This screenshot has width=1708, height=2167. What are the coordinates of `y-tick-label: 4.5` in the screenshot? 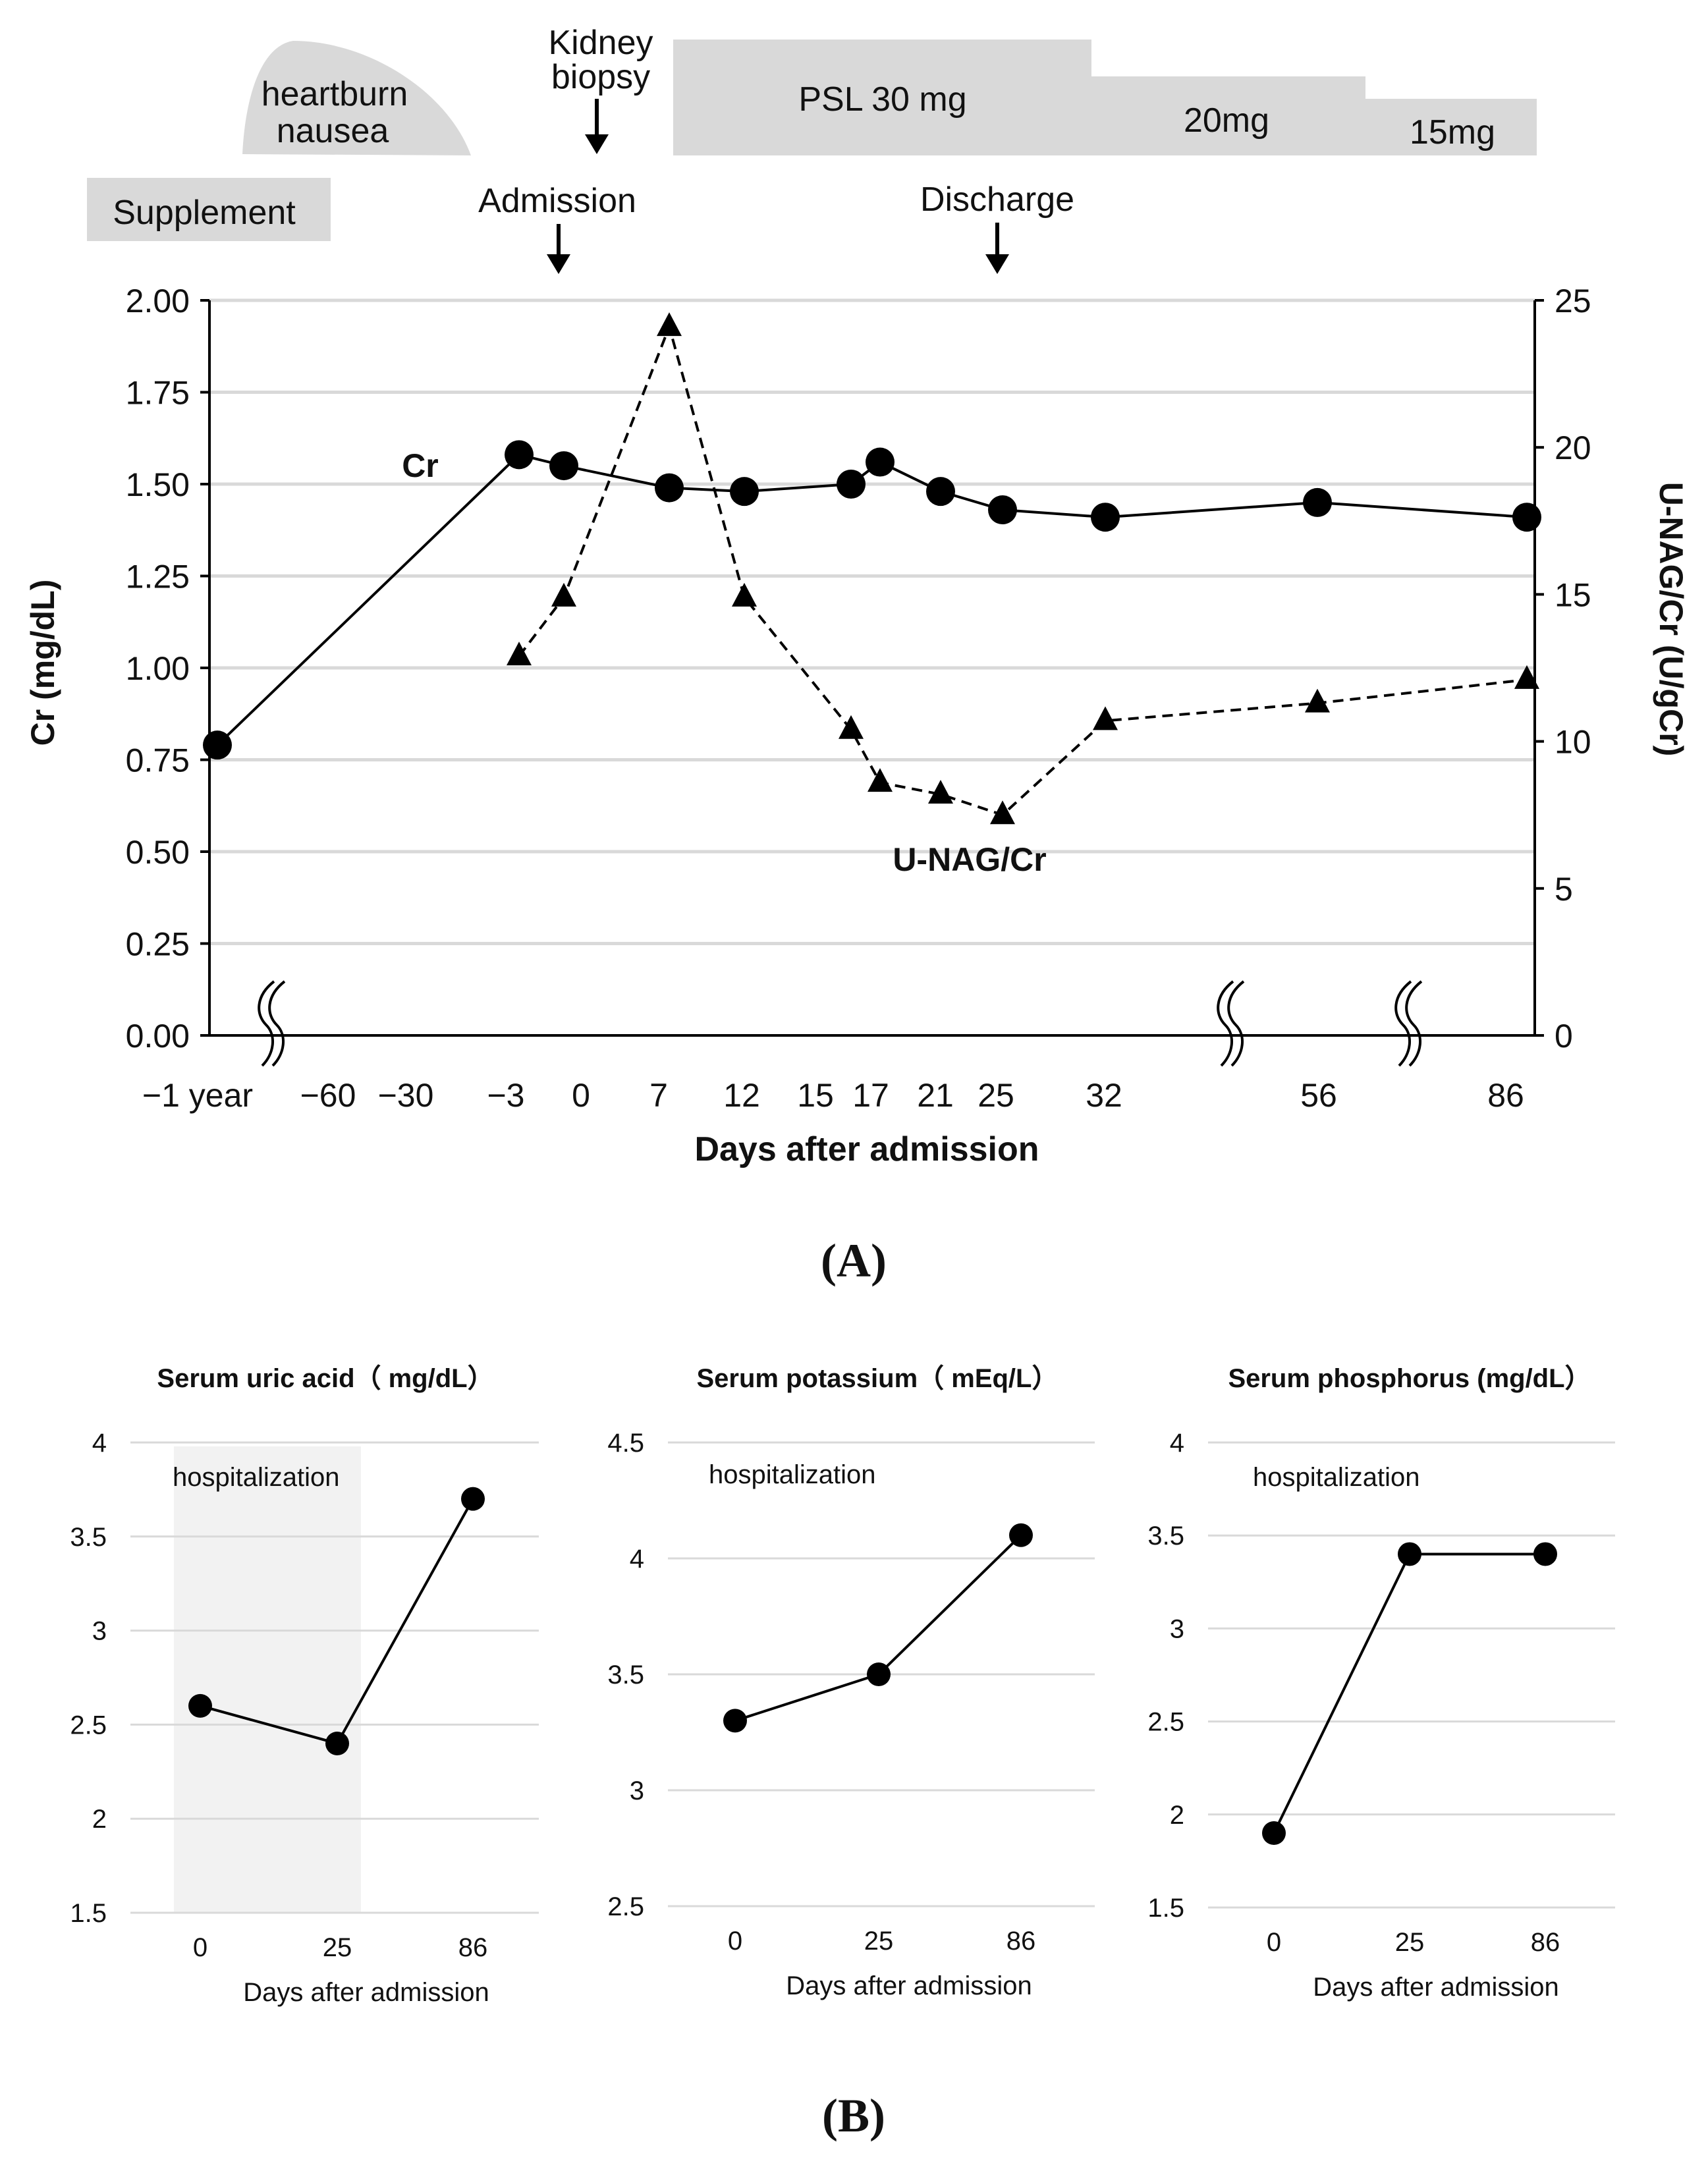 It's located at (625, 1443).